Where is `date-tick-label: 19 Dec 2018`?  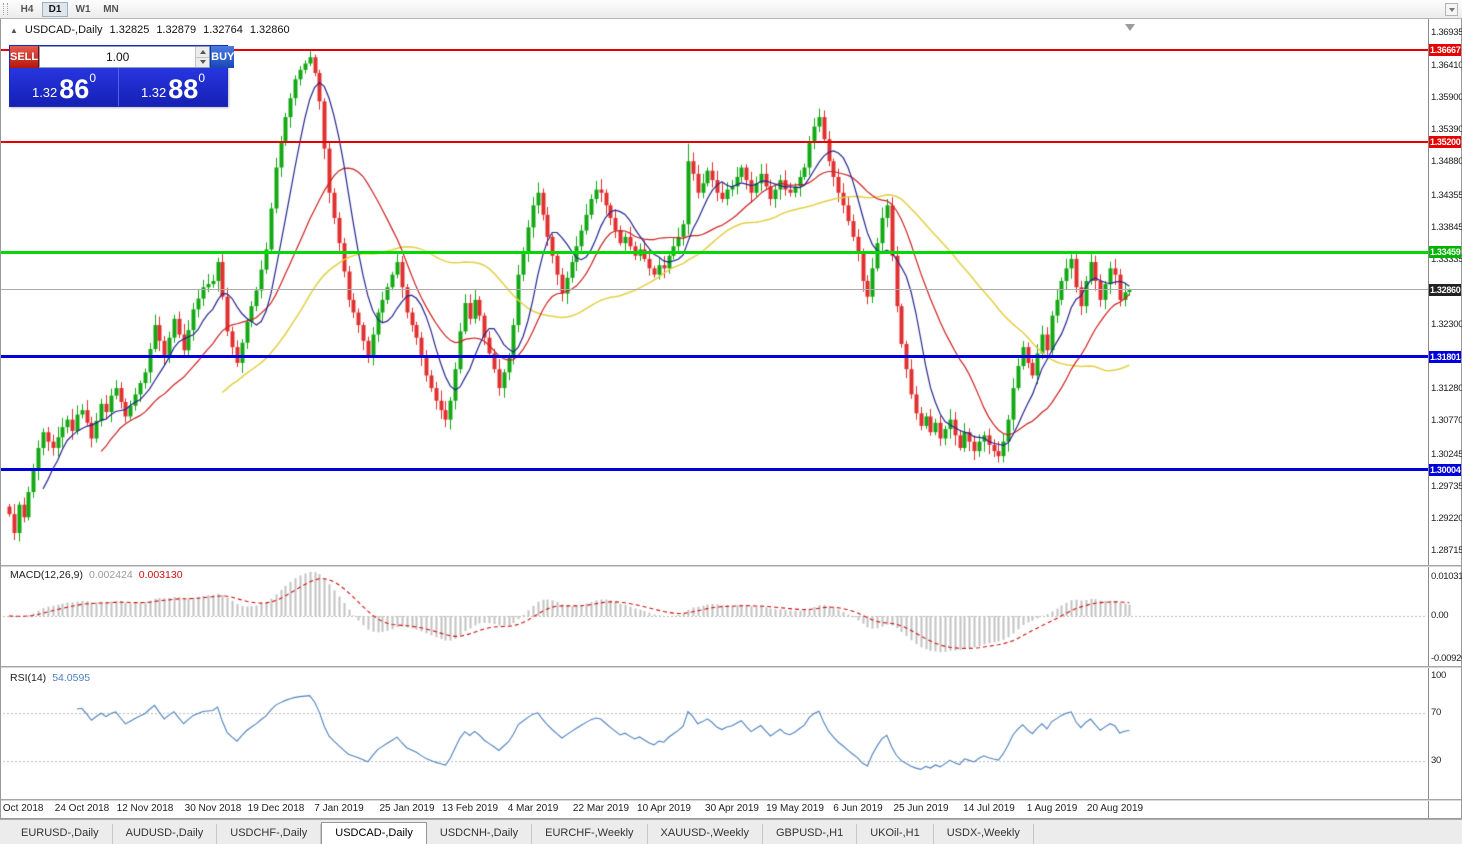 date-tick-label: 19 Dec 2018 is located at coordinates (276, 808).